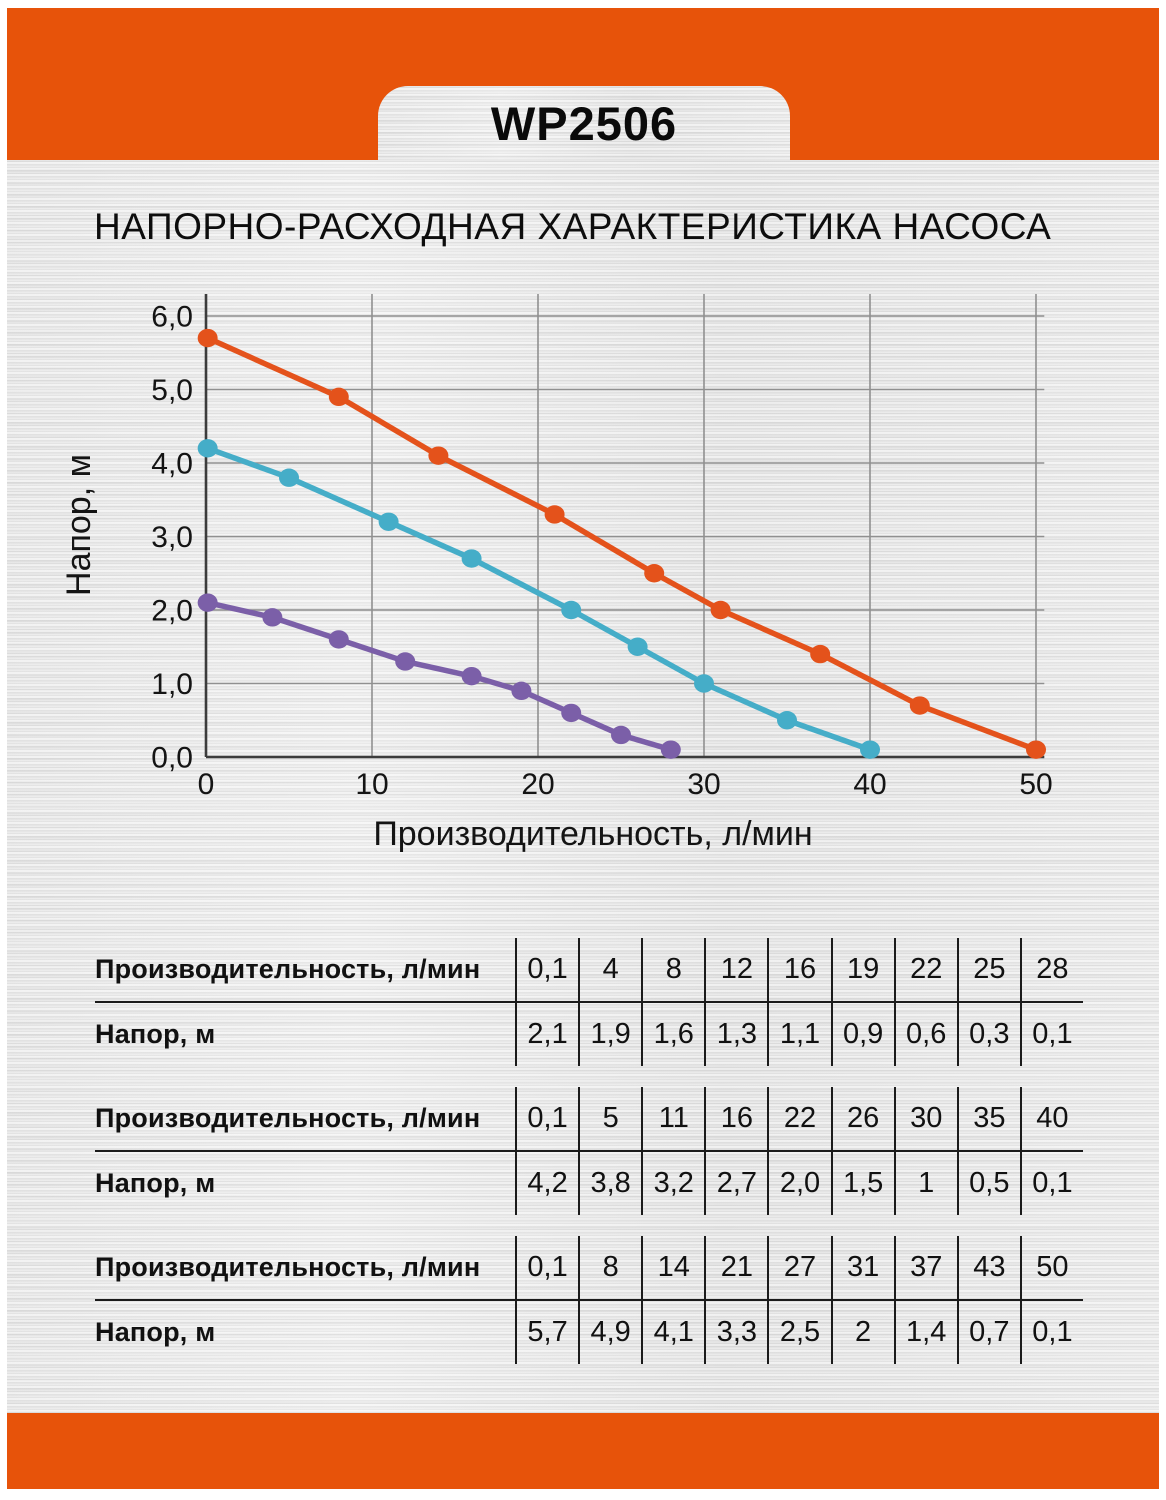  What do you see at coordinates (862, 1184) in the screenshot?
I see `table-cell: 1,5` at bounding box center [862, 1184].